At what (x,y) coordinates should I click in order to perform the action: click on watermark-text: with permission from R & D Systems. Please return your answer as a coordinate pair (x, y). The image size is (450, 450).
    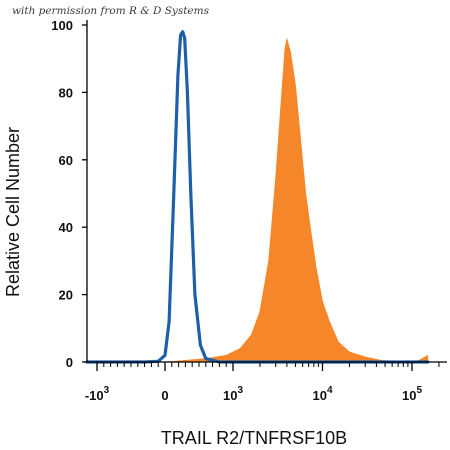
    Looking at the image, I should click on (110, 11).